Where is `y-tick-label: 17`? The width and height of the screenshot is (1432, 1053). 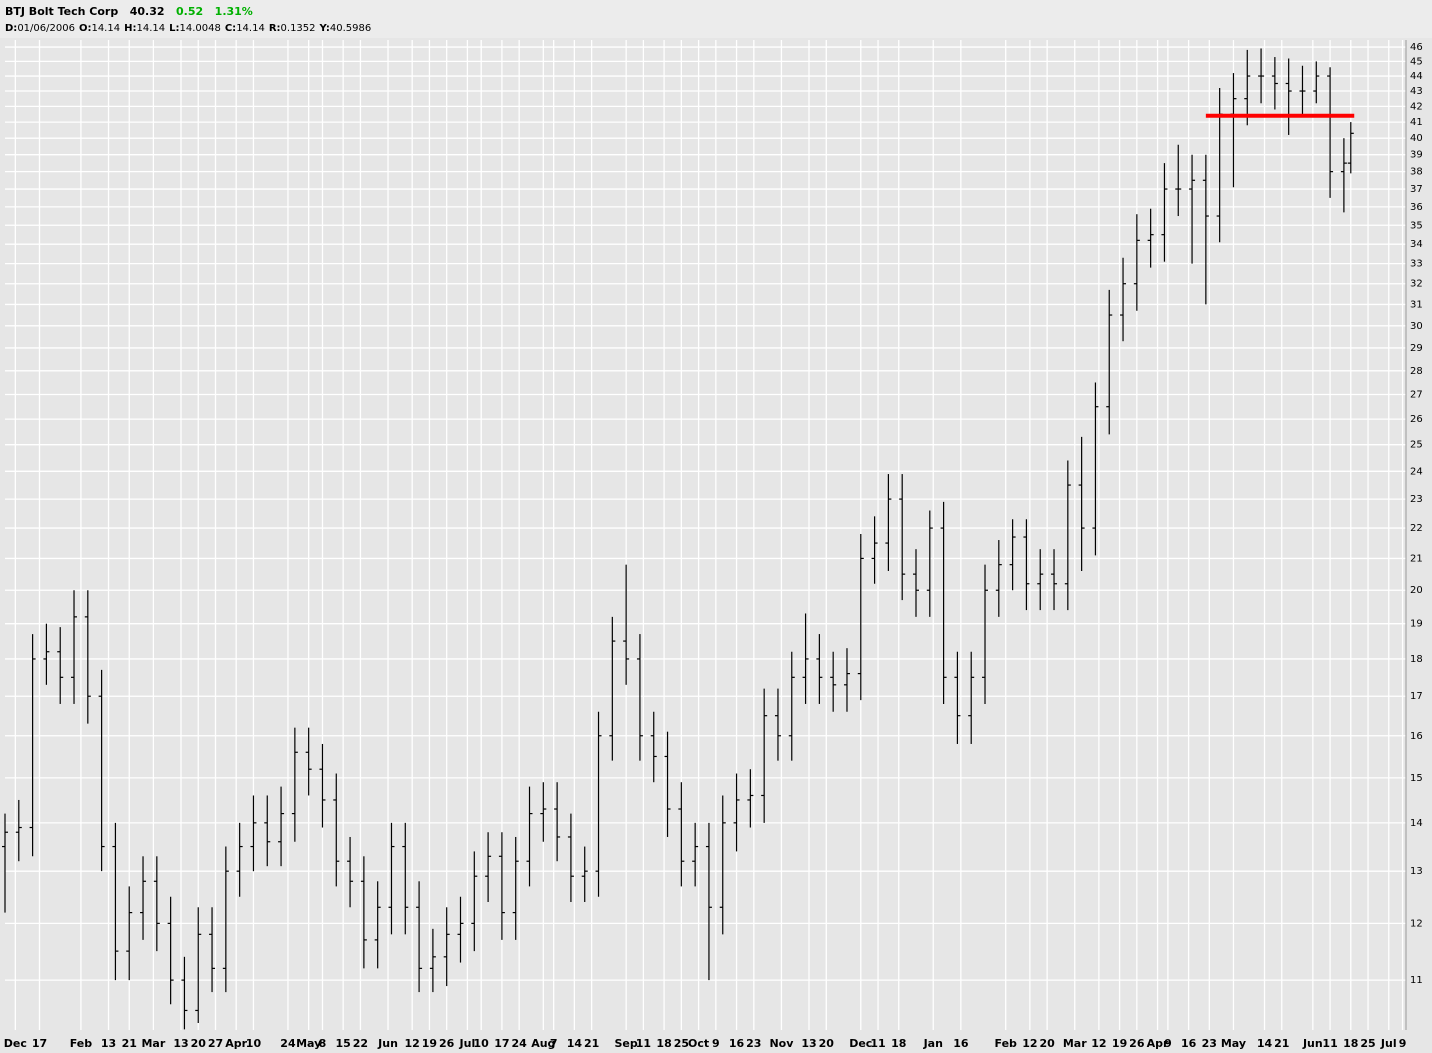
y-tick-label: 17 is located at coordinates (1416, 696).